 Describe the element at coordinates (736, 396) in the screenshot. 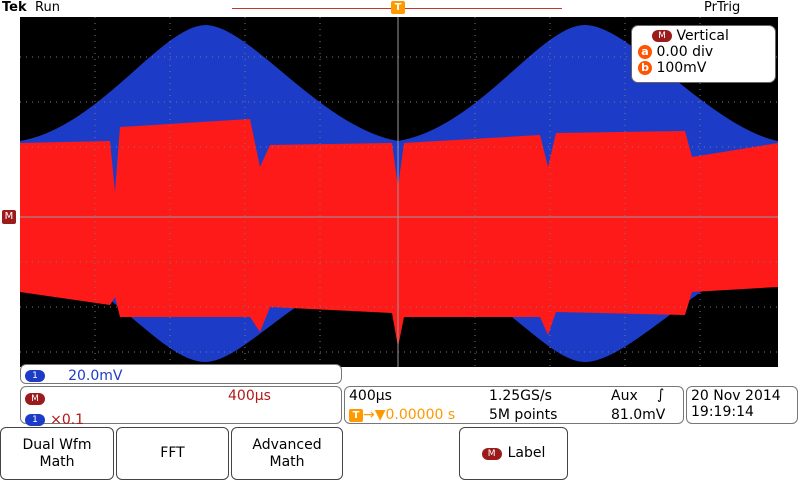

I see `date: 20 Nov 2014` at that location.